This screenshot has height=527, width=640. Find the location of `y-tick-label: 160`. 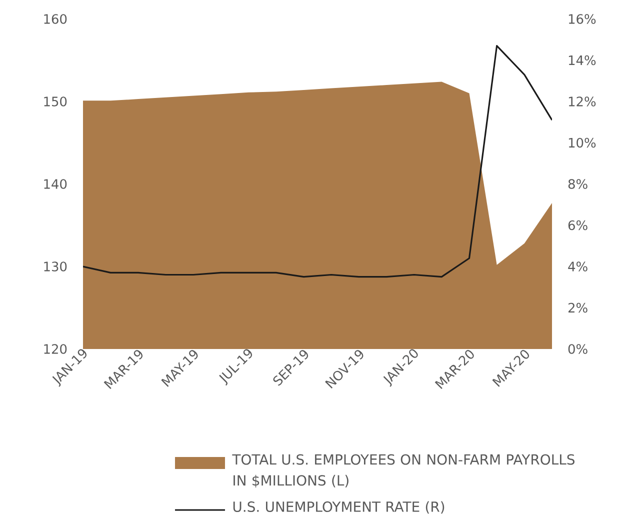

y-tick-label: 160 is located at coordinates (55, 19).